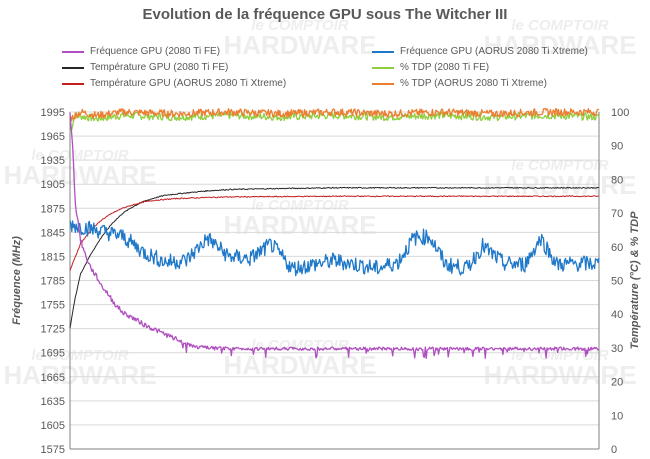 Image resolution: width=650 pixels, height=459 pixels. What do you see at coordinates (617, 383) in the screenshot?
I see `y2-tick-label: 20` at bounding box center [617, 383].